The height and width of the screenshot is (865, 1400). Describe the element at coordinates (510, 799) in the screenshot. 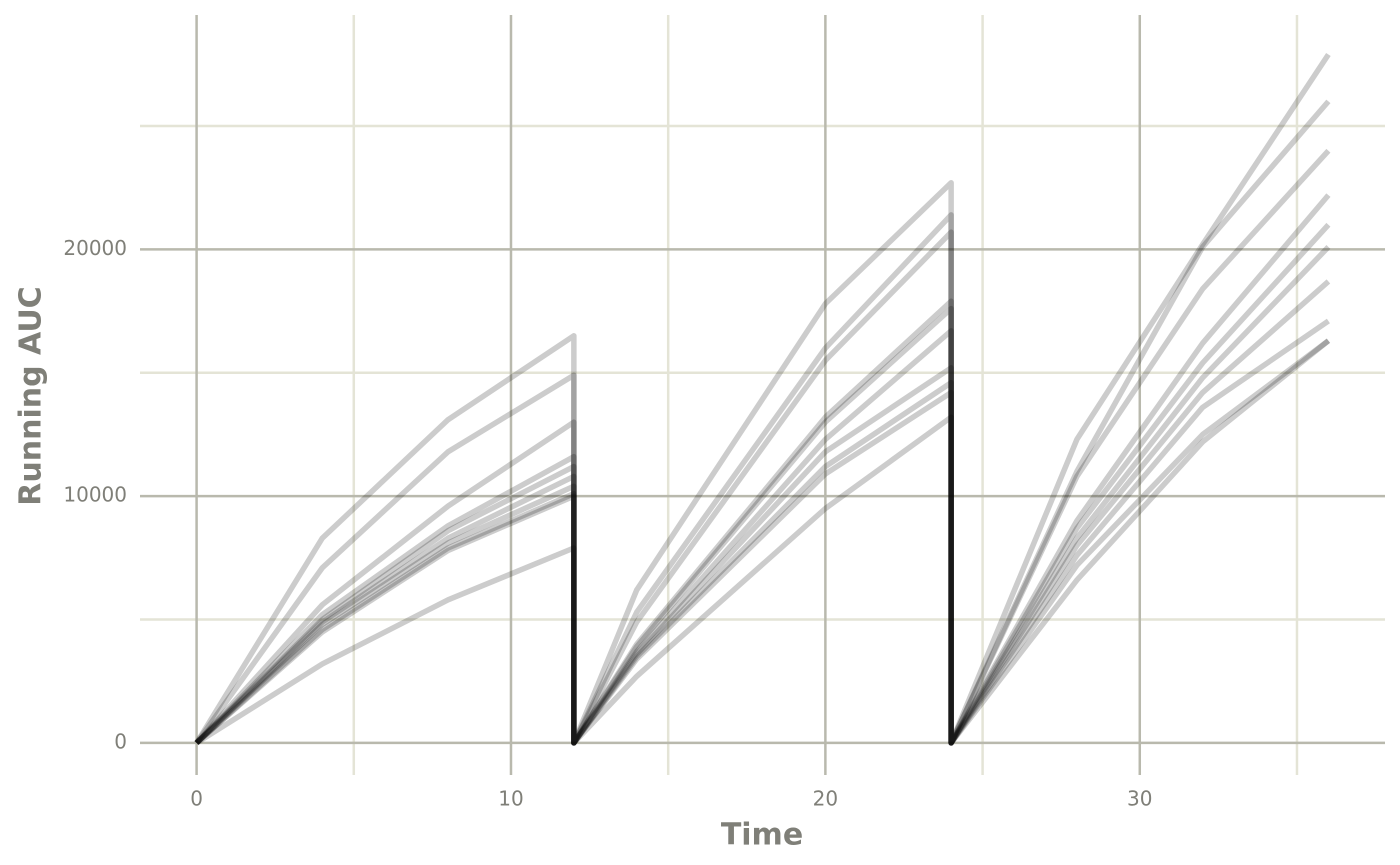

I see `x-tick-label: 10` at that location.